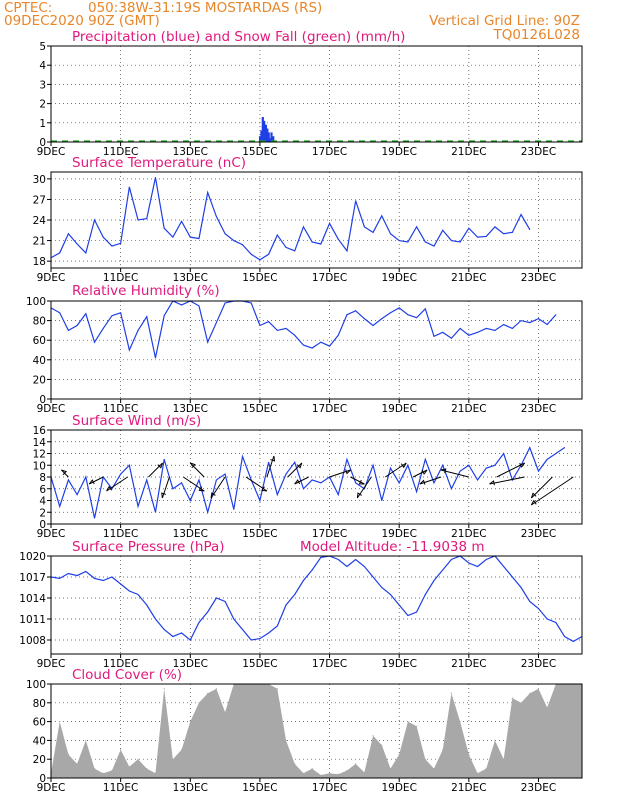 This screenshot has width=618, height=800. I want to click on x-tick-label: 23DEC, so click(538, 152).